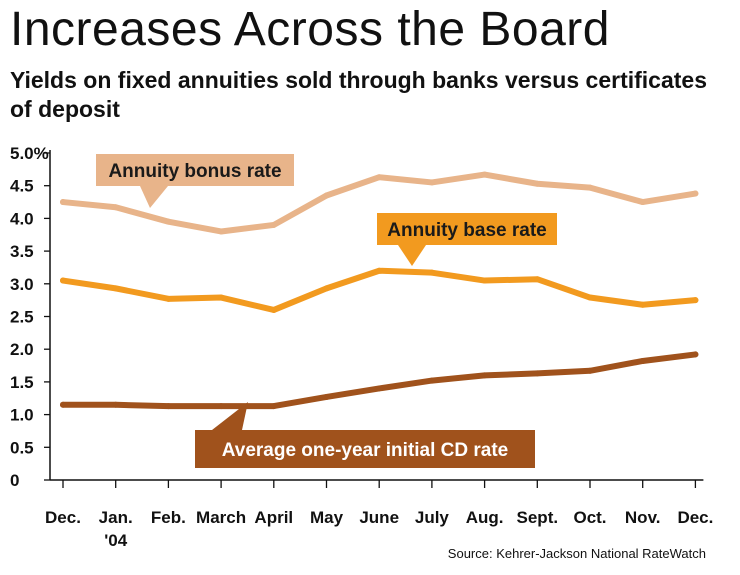 The width and height of the screenshot is (740, 575). I want to click on series-line-cd-rate, so click(379, 380).